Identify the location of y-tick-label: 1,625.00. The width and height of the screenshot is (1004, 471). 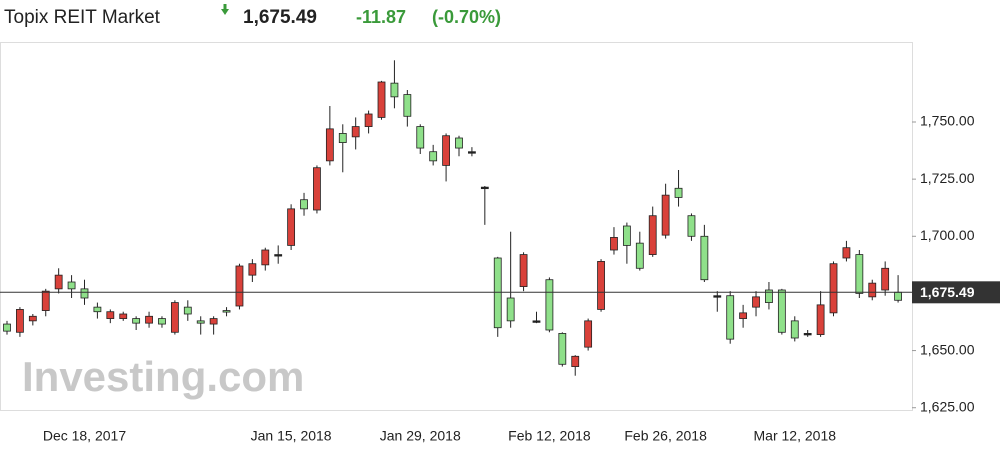
(947, 406).